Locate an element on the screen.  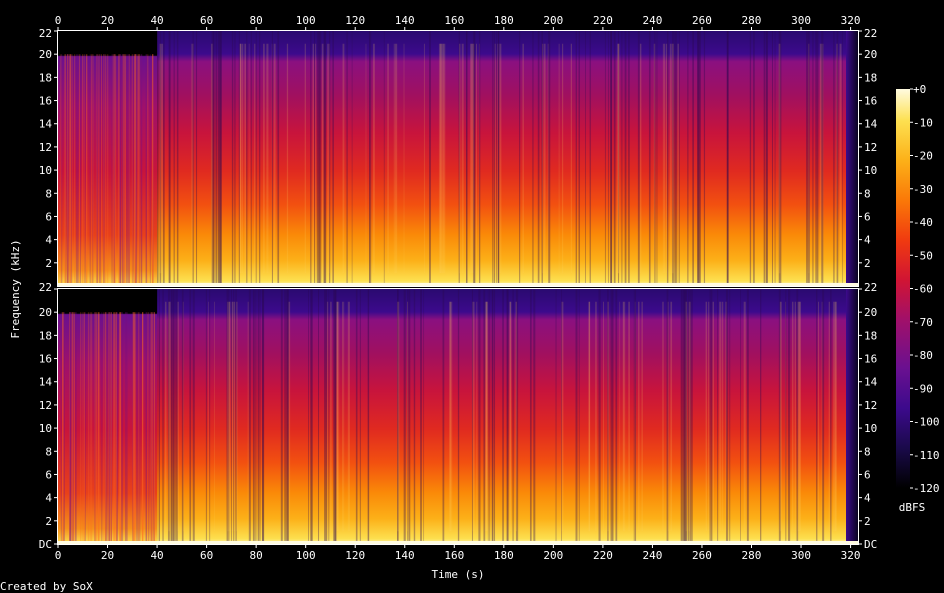
colorbar-tick-label: -110 is located at coordinates (926, 455).